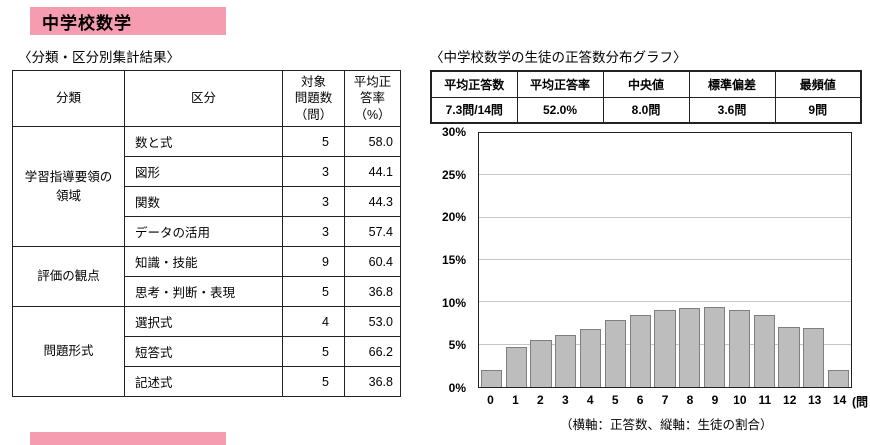 The width and height of the screenshot is (870, 445). What do you see at coordinates (372, 231) in the screenshot?
I see `rate-cell: 57.4` at bounding box center [372, 231].